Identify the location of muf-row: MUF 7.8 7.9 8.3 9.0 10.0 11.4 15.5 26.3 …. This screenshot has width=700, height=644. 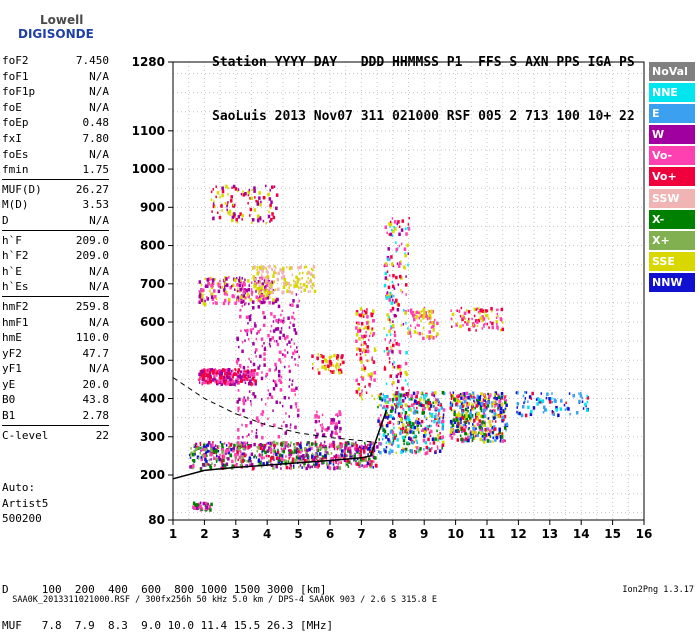
(168, 625).